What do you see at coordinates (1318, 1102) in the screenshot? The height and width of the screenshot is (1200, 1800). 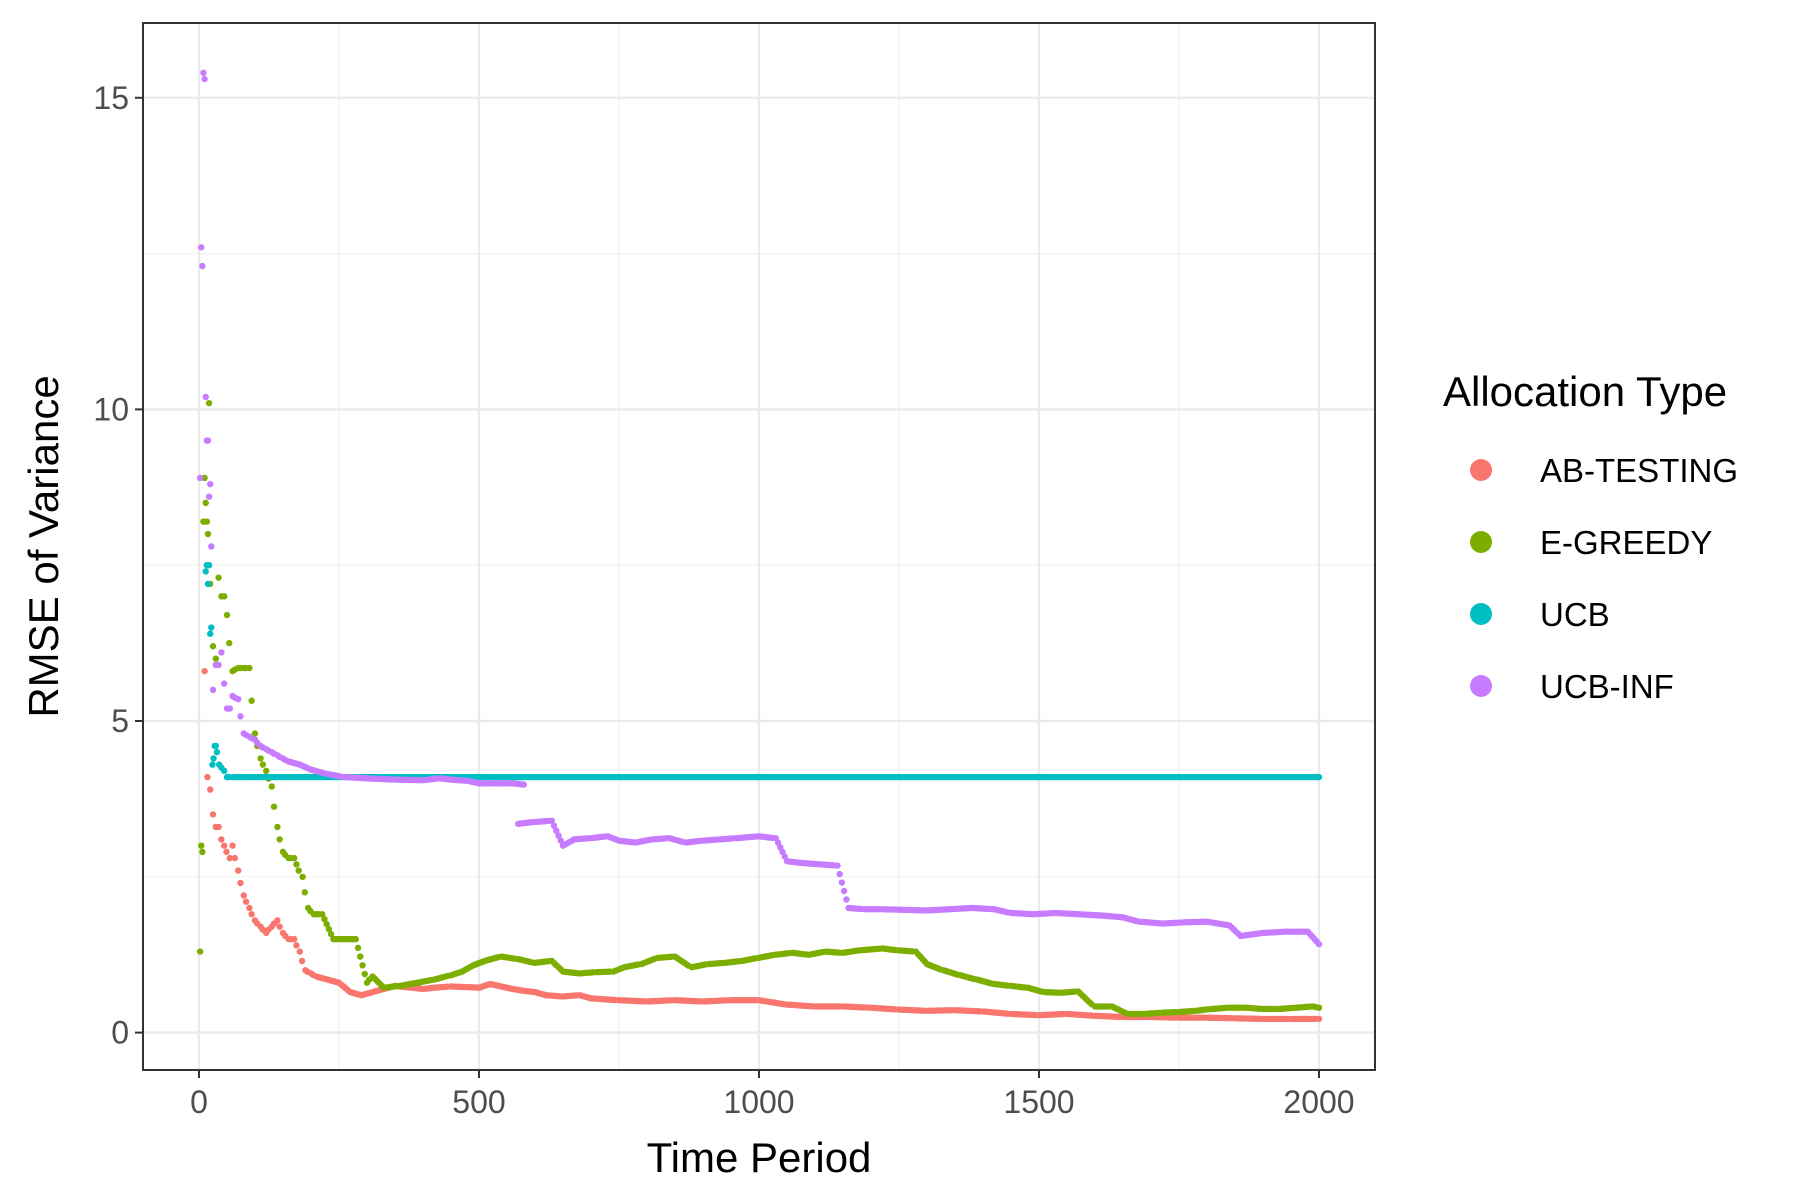 I see `x-tick-label: 2000` at bounding box center [1318, 1102].